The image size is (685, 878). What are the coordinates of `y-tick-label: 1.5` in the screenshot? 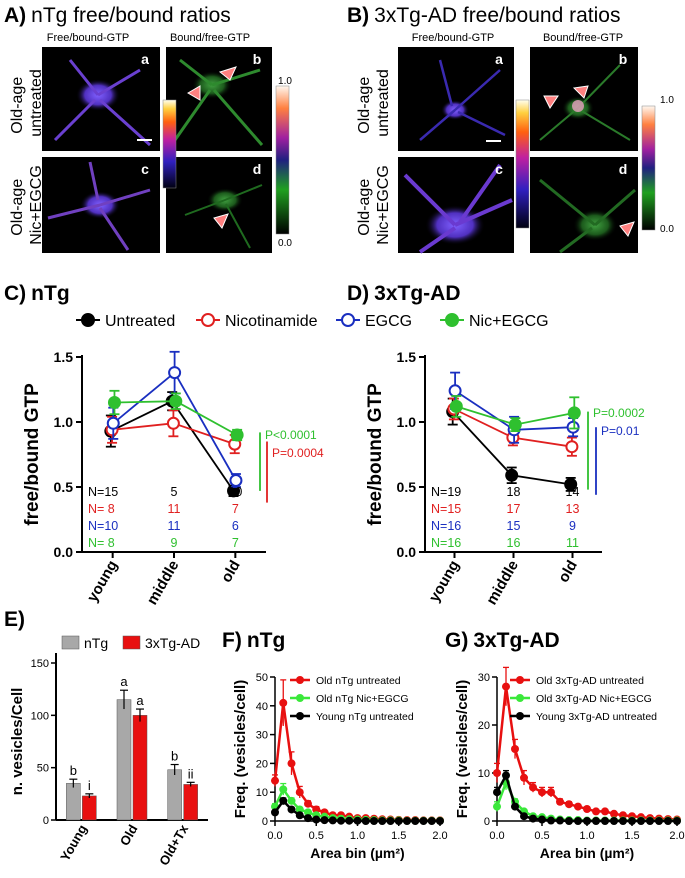 It's located at (407, 357).